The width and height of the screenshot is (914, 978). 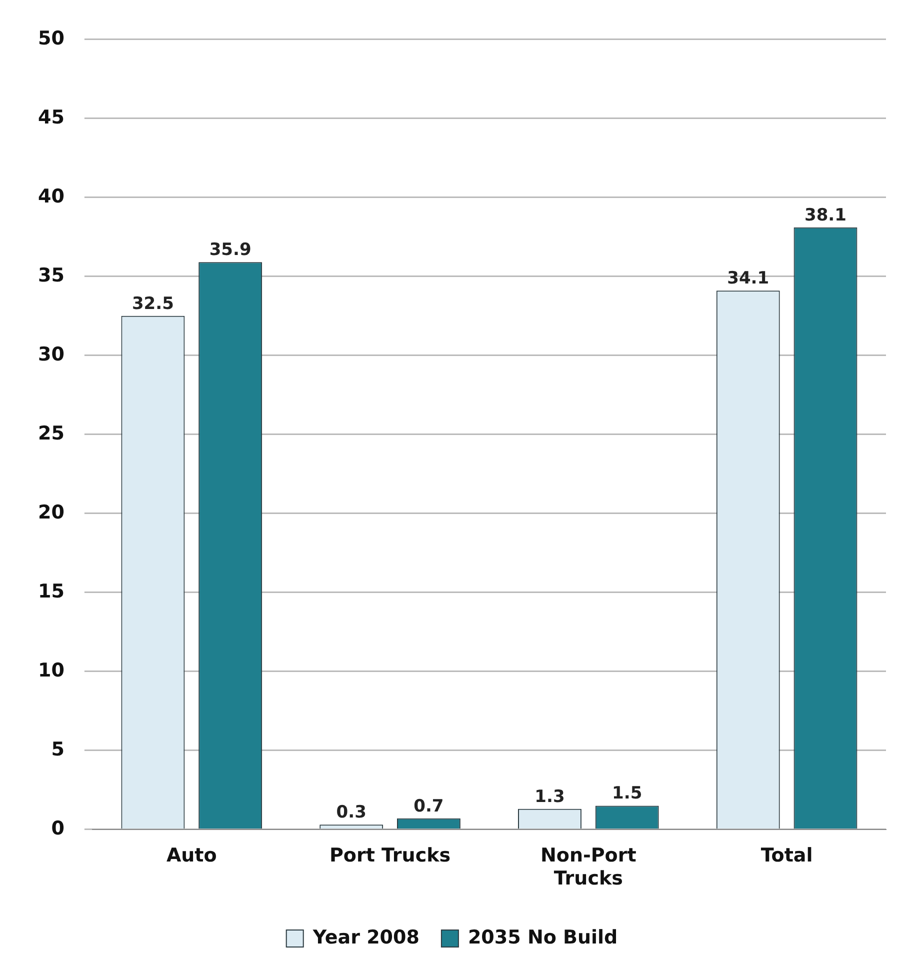 I want to click on y-tick-label: 0, so click(x=57, y=828).